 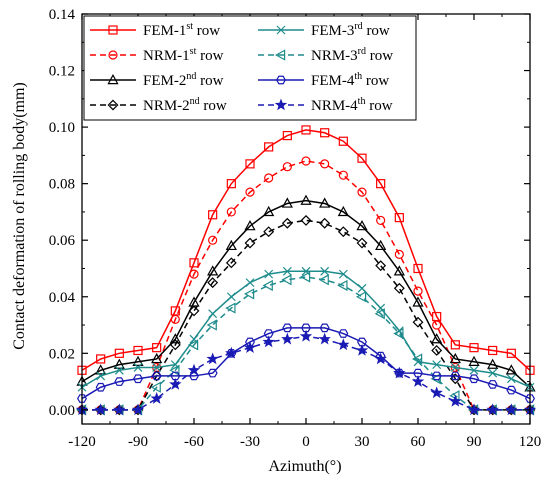 What do you see at coordinates (358, 26) in the screenshot?
I see `legend-label-superscript: rd` at bounding box center [358, 26].